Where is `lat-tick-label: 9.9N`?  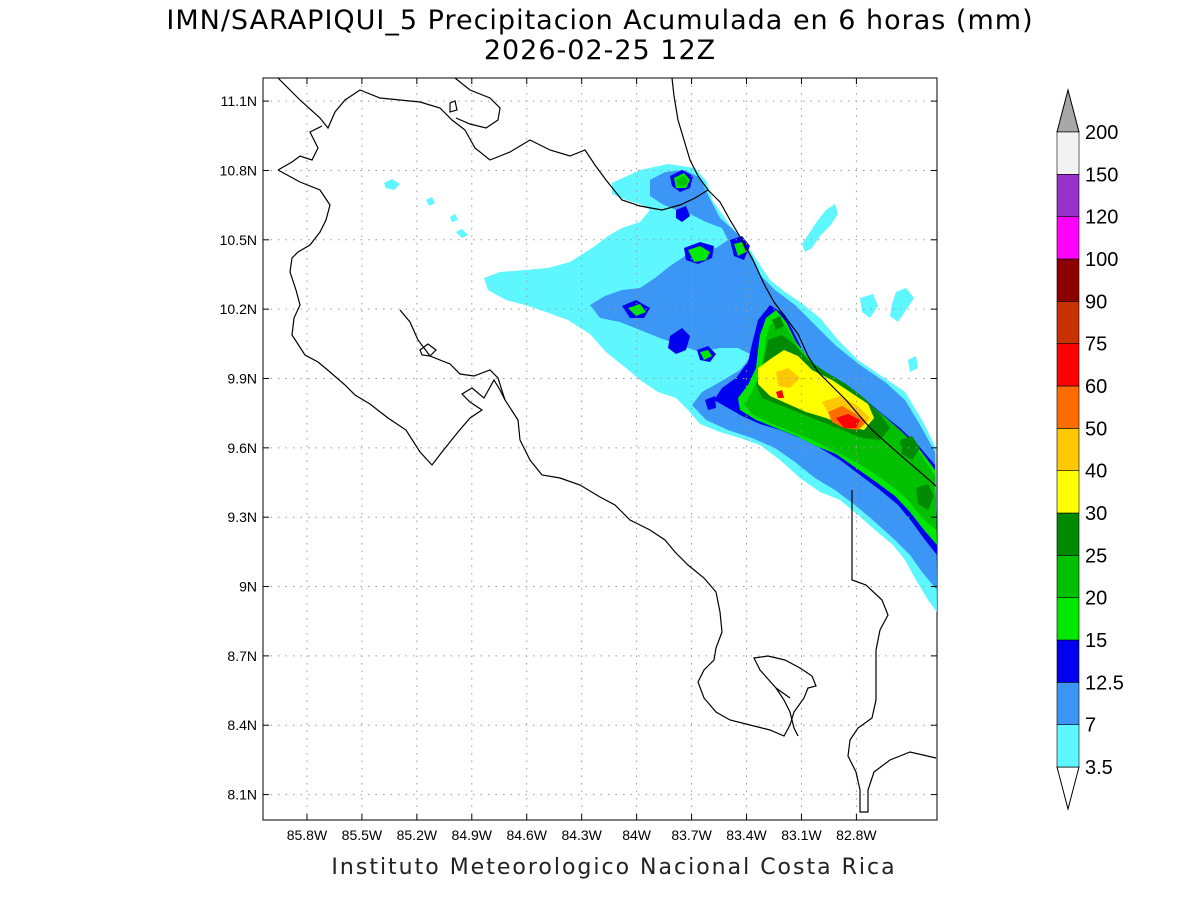 lat-tick-label: 9.9N is located at coordinates (242, 378).